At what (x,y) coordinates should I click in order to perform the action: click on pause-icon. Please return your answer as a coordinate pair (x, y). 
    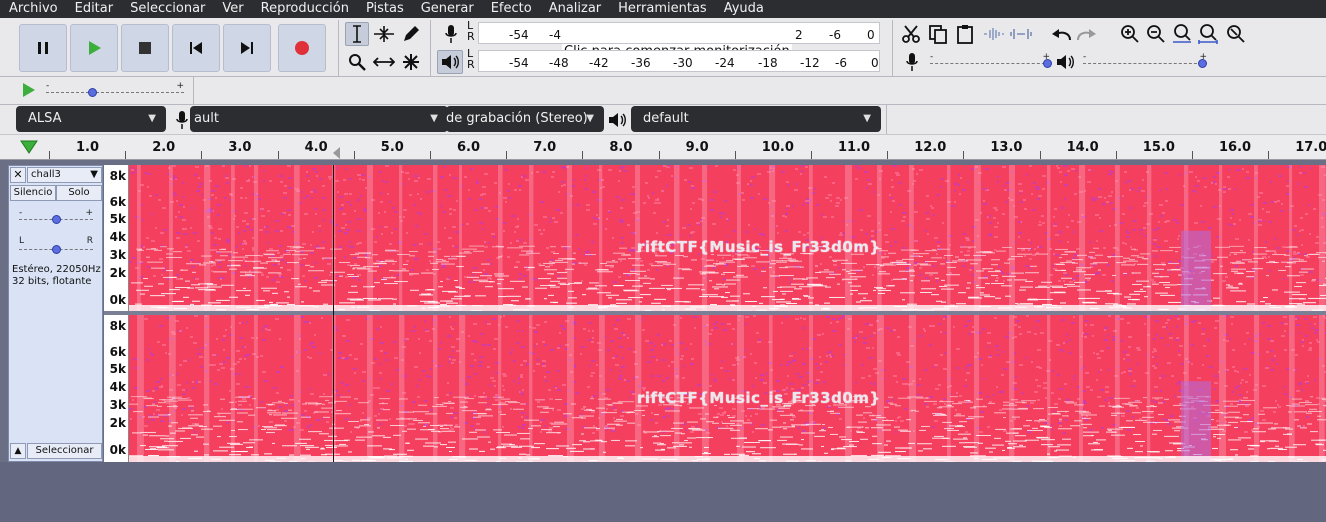
    Looking at the image, I should click on (43, 48).